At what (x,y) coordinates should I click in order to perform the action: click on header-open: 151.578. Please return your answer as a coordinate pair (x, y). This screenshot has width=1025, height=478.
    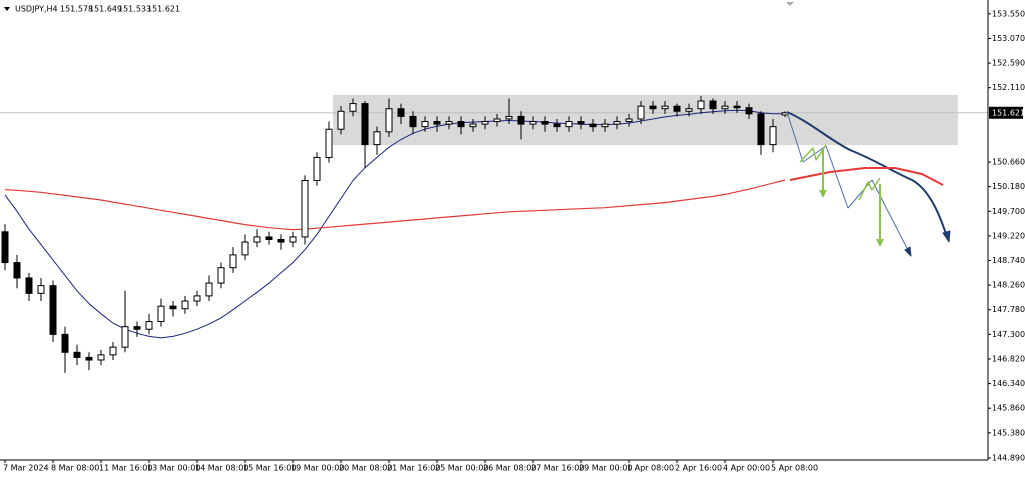
    Looking at the image, I should click on (76, 9).